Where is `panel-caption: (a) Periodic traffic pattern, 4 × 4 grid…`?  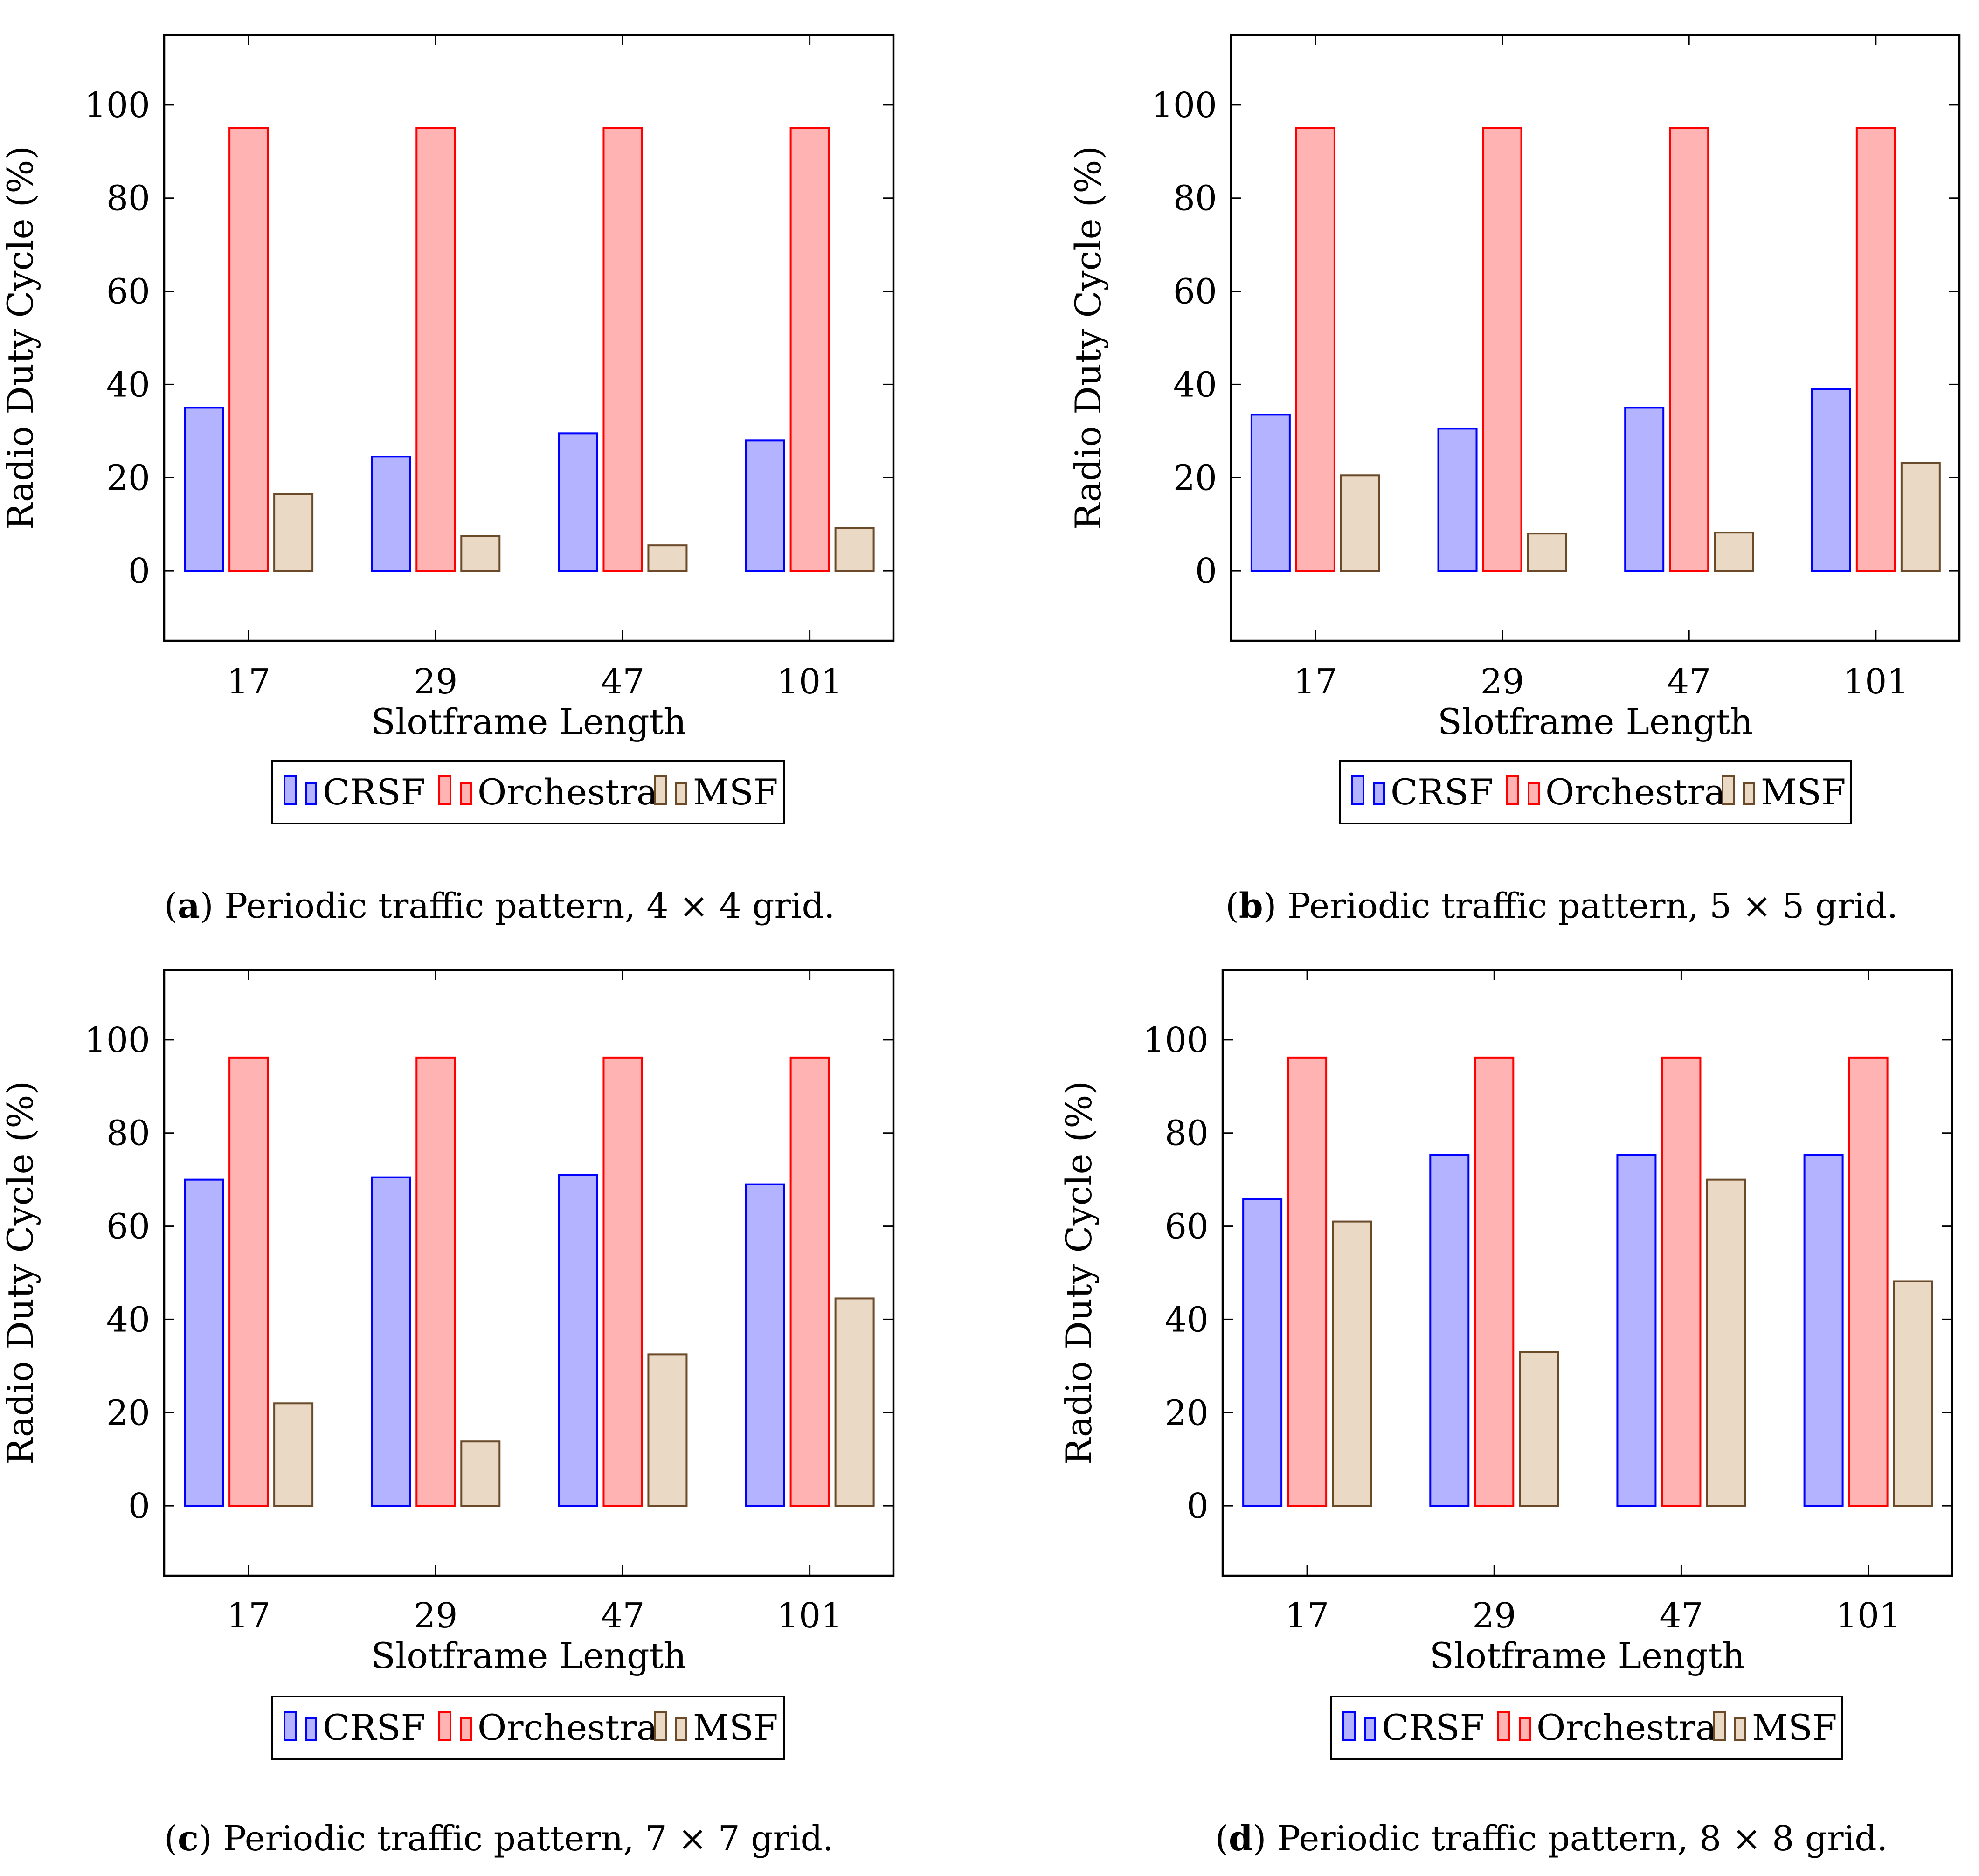 panel-caption: (a) Periodic traffic pattern, 4 × 4 grid… is located at coordinates (500, 906).